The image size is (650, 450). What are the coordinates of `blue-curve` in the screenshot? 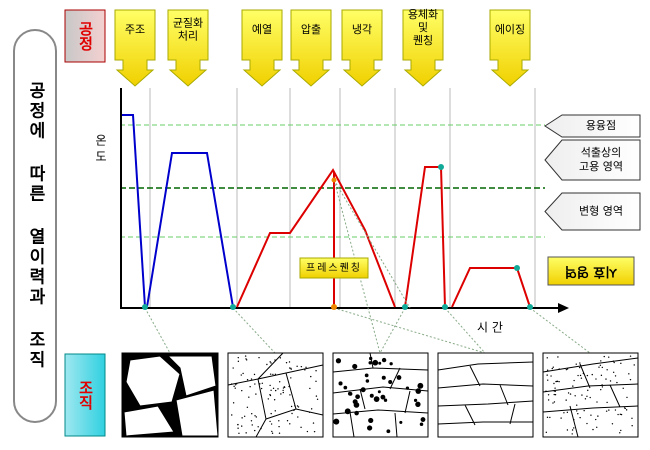 It's located at (134, 211).